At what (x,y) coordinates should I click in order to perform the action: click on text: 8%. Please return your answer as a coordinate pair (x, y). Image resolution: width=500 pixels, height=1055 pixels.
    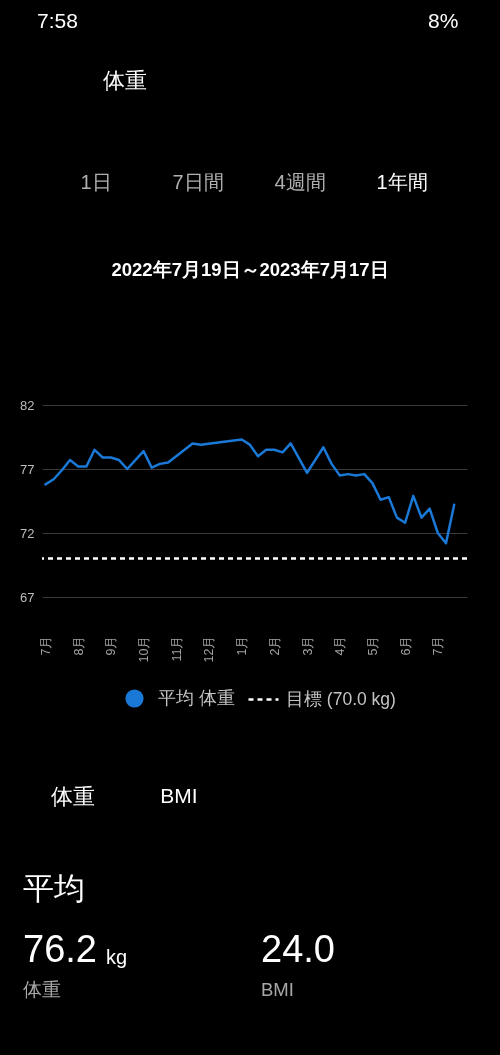
    Looking at the image, I should click on (443, 20).